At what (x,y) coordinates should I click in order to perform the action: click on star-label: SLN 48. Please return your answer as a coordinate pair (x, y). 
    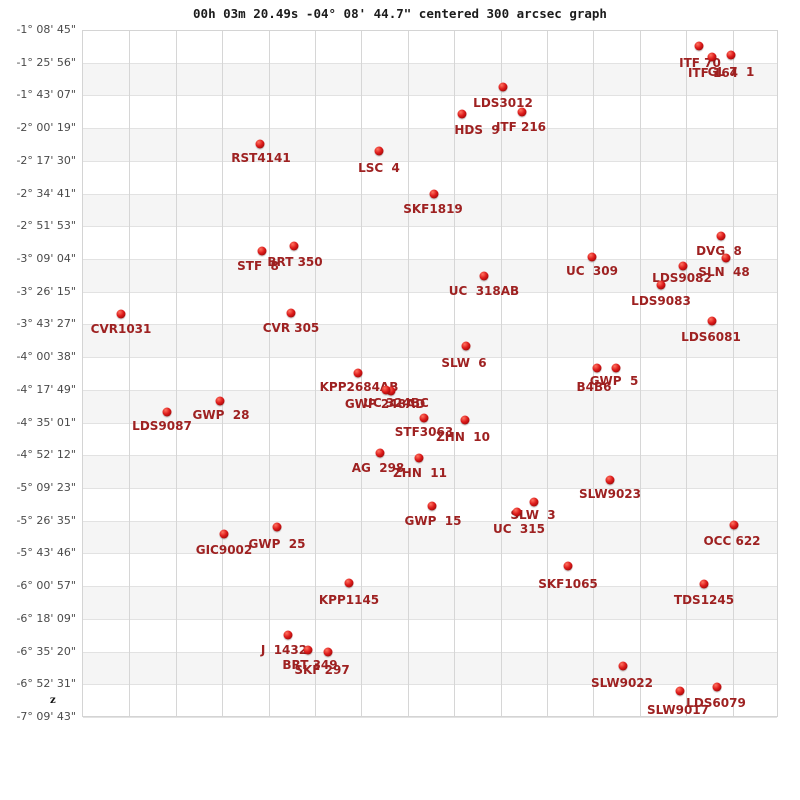
    Looking at the image, I should click on (724, 272).